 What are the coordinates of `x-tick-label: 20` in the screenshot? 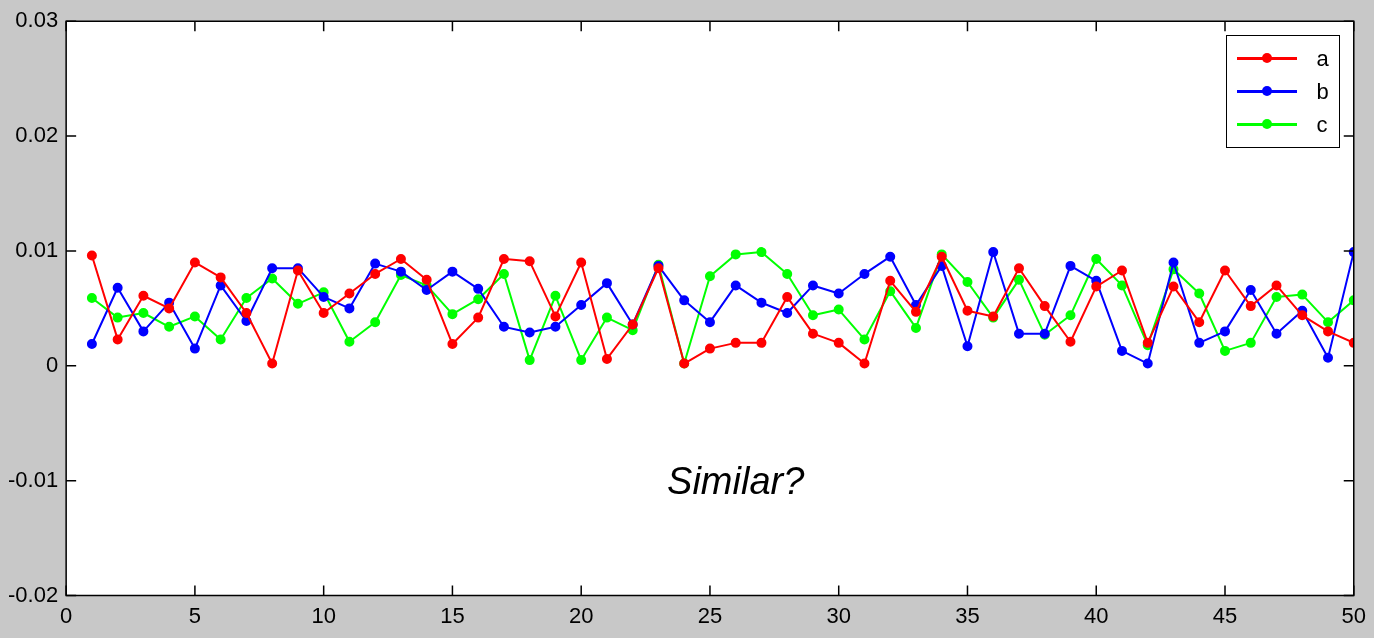 It's located at (581, 615).